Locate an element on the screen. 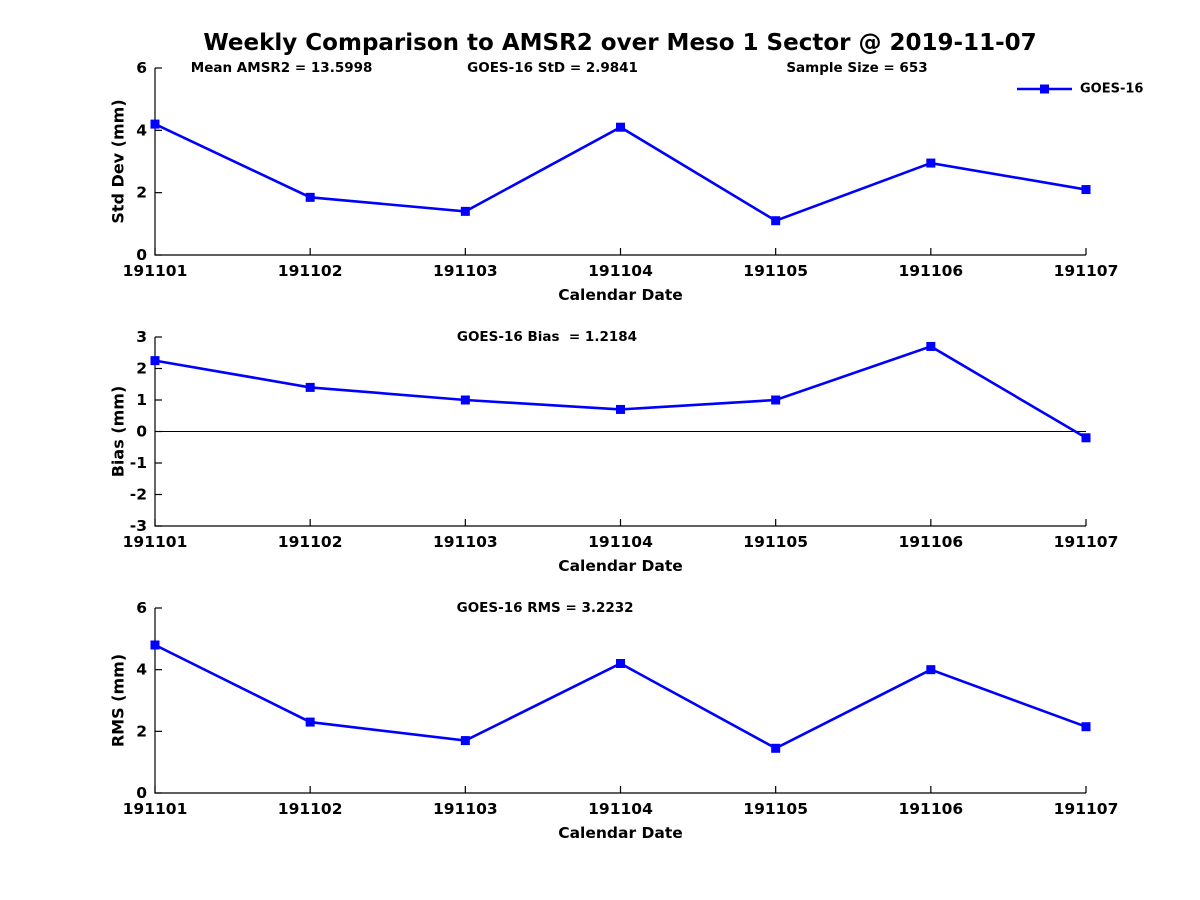  y-tick-label: -2 is located at coordinates (138, 495).